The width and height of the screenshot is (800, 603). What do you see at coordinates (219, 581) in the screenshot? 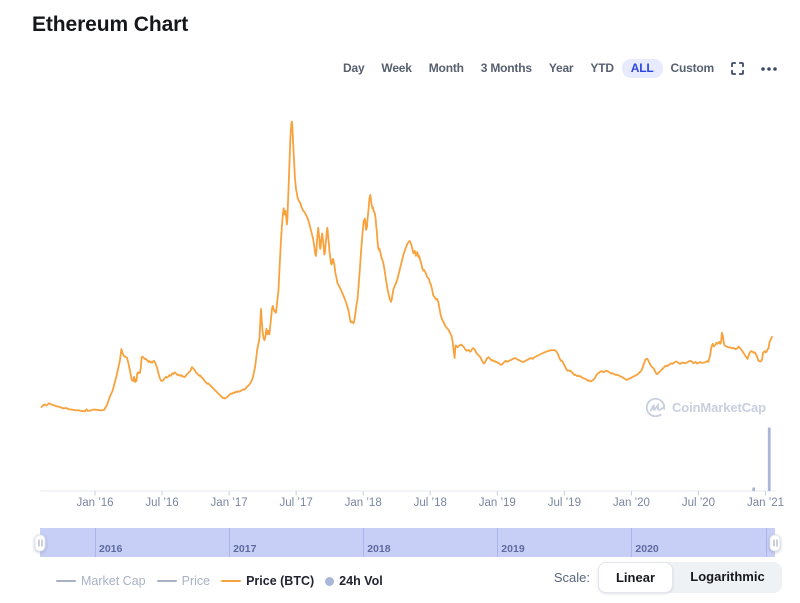
I see `chart-legend: Market Cap Price Price (BTC) 24h Vol` at bounding box center [219, 581].